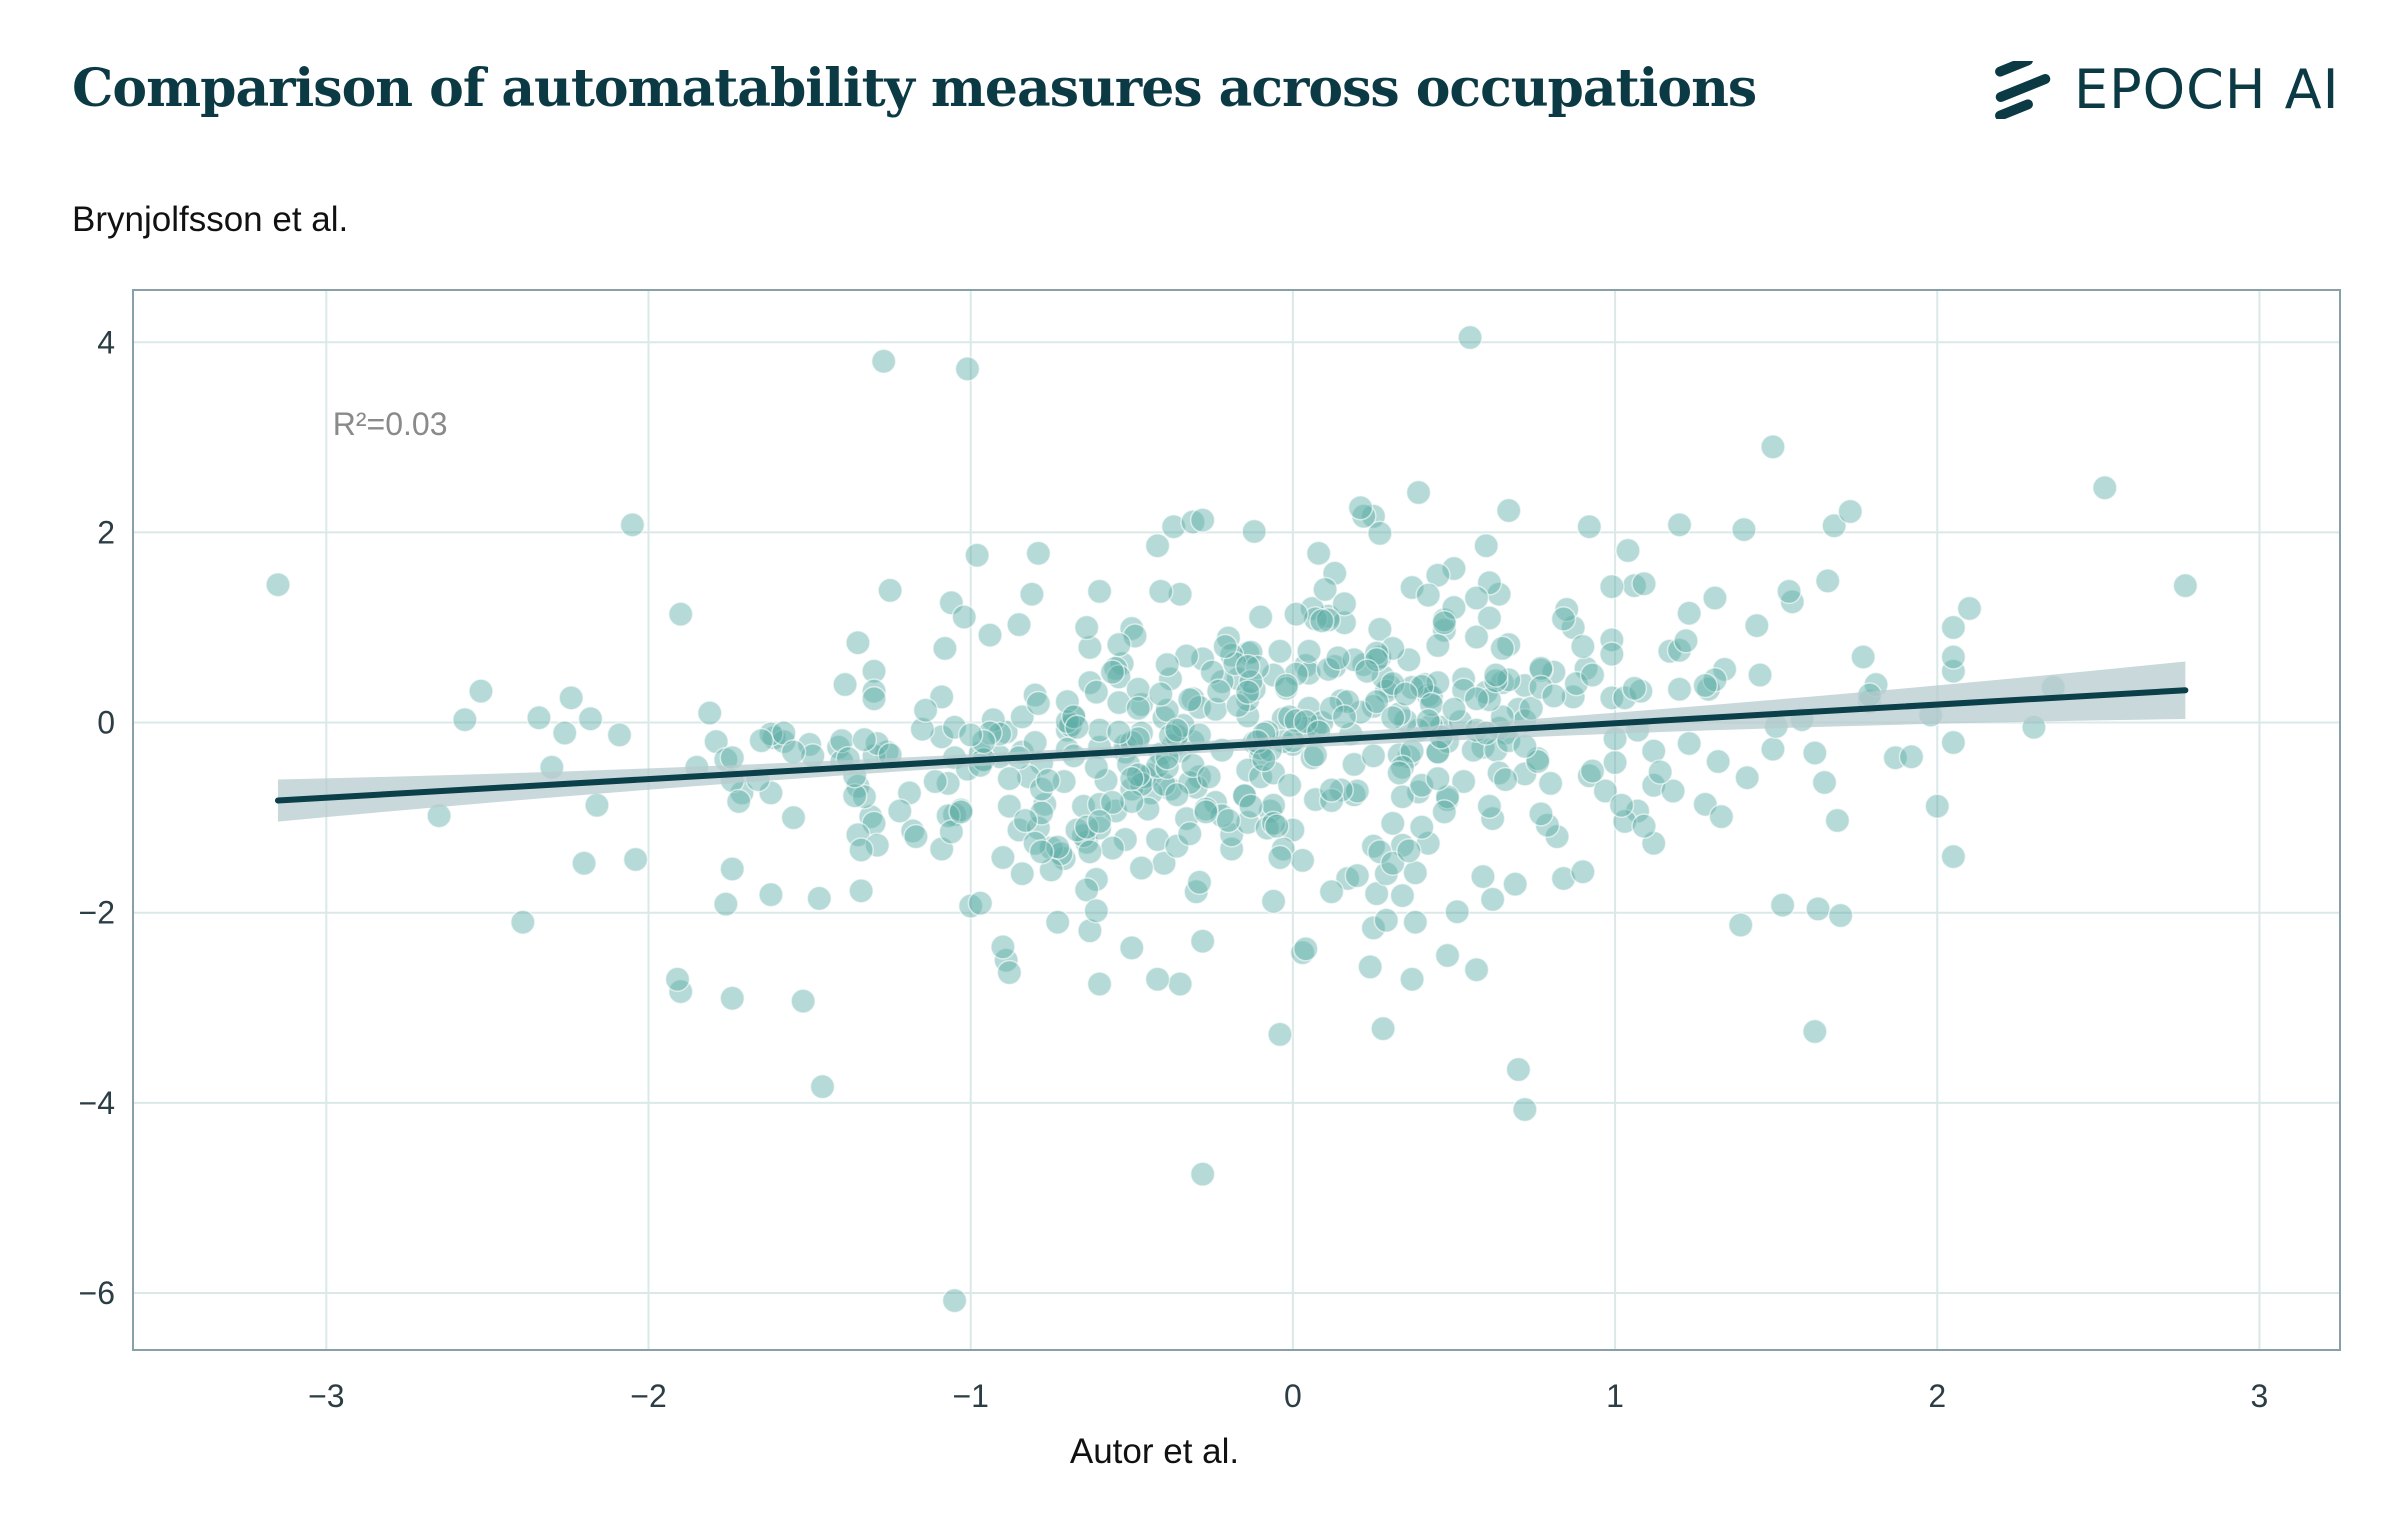  Describe the element at coordinates (2165, 89) in the screenshot. I see `brand-logo: EPOCH AI` at that location.